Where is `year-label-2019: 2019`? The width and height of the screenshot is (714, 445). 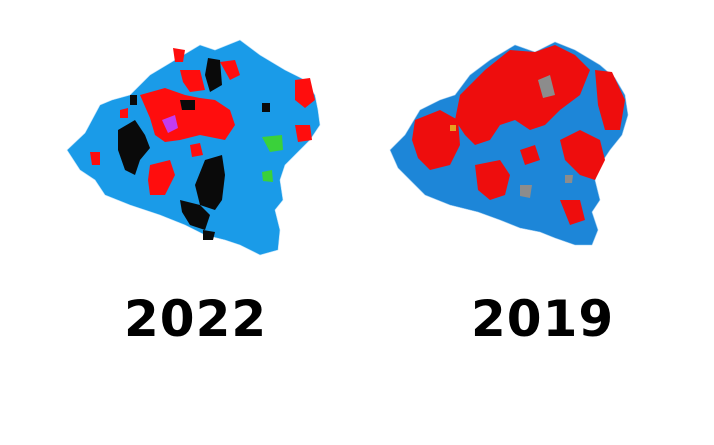 year-label-2019: 2019 is located at coordinates (543, 319).